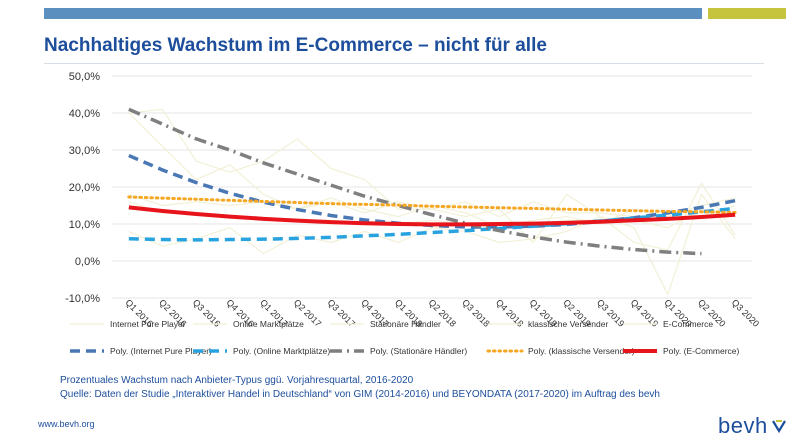  Describe the element at coordinates (84, 225) in the screenshot. I see `y-tick-label: 10,0%` at that location.